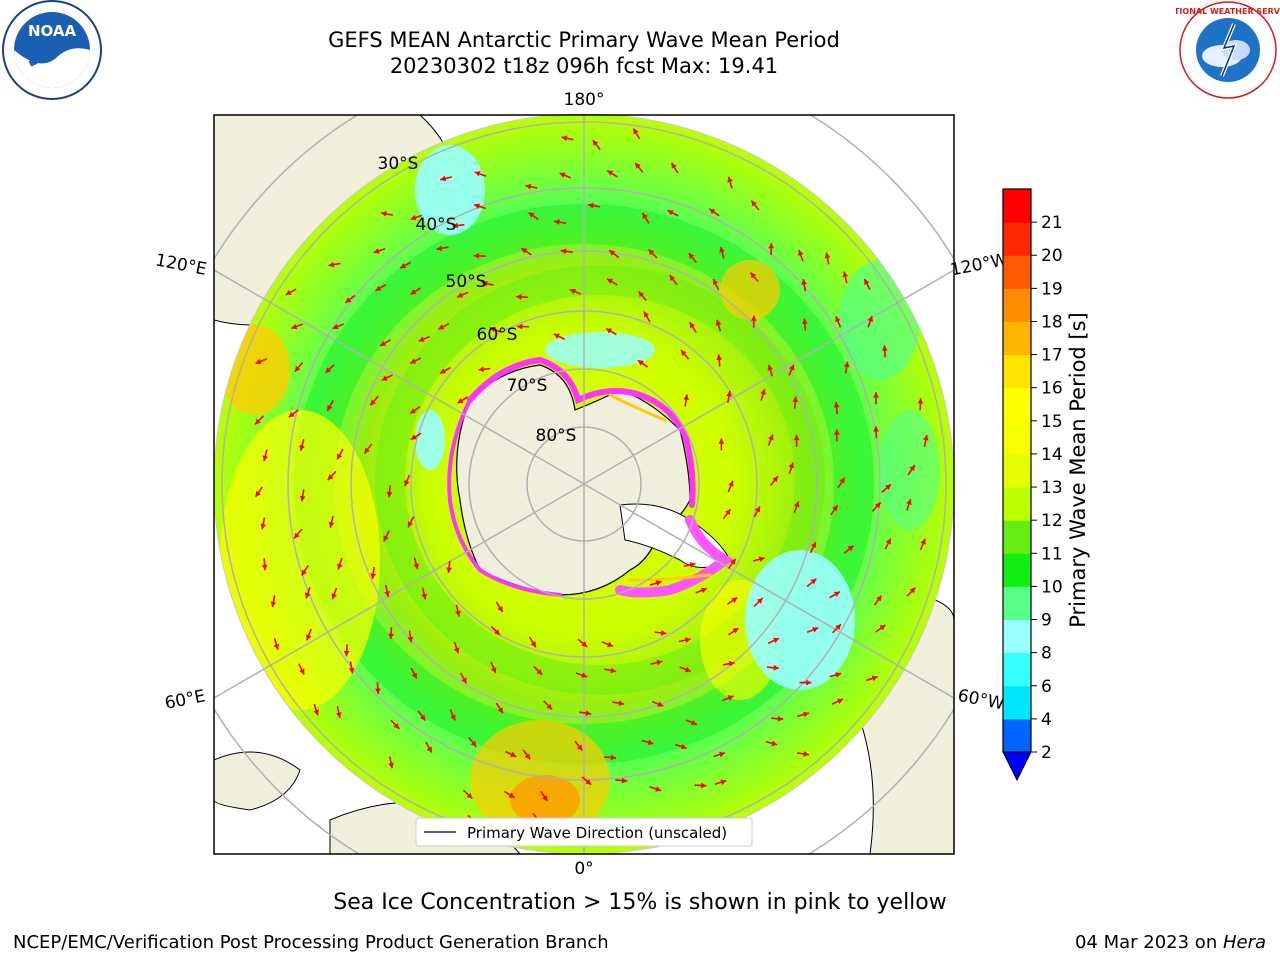 The image size is (1280, 960). What do you see at coordinates (1052, 422) in the screenshot?
I see `colorbar-tick-label: 15` at bounding box center [1052, 422].